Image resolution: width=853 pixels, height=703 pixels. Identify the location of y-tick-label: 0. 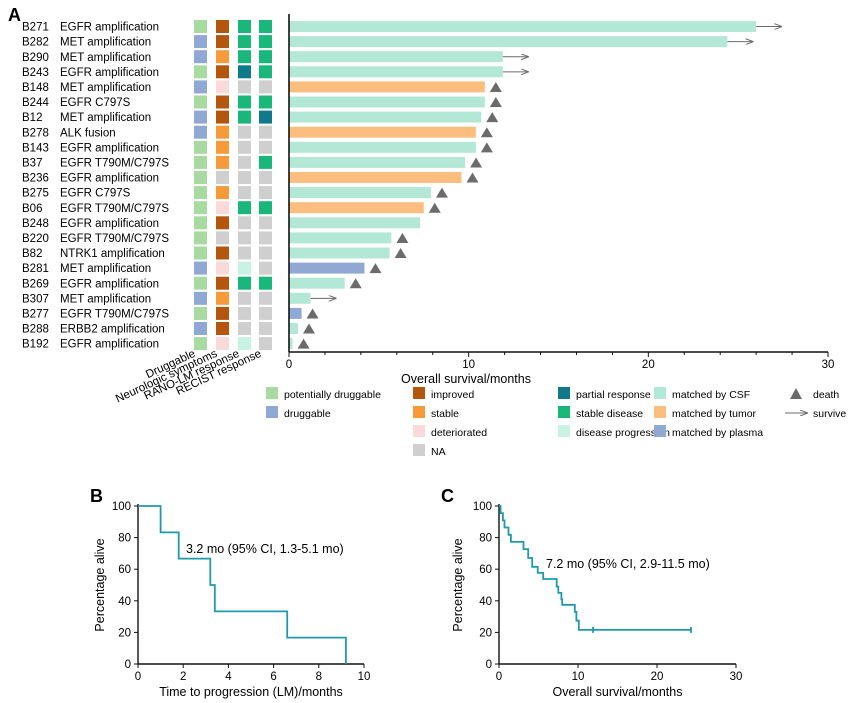
(489, 665).